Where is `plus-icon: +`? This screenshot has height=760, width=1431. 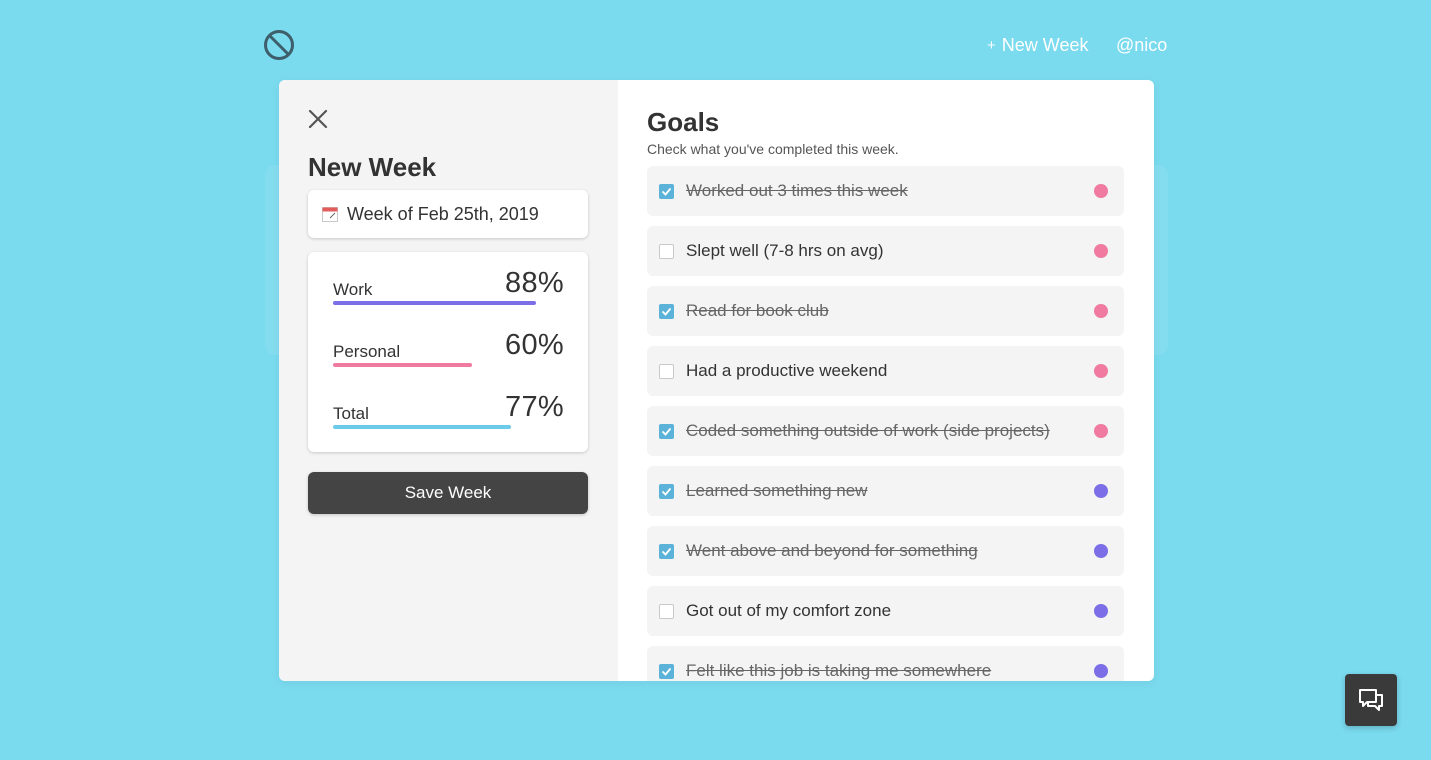 plus-icon: + is located at coordinates (991, 45).